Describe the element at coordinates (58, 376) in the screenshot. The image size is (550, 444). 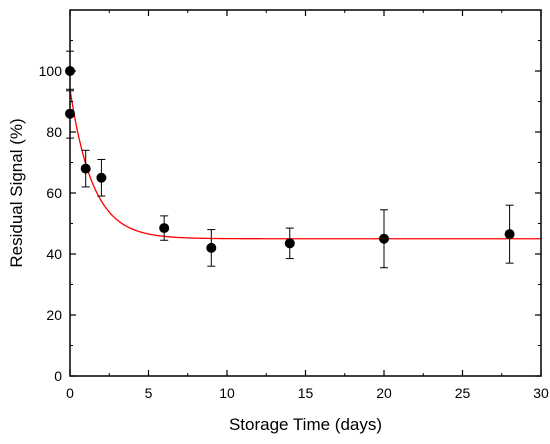
I see `y-tick-label: 0` at that location.